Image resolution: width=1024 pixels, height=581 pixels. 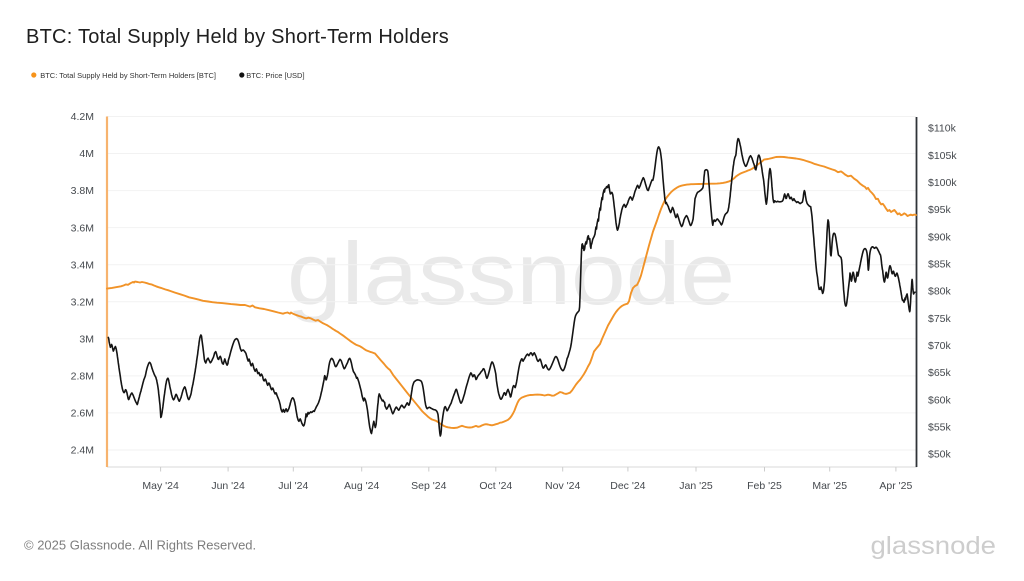 What do you see at coordinates (942, 156) in the screenshot?
I see `svg-text: $105k` at bounding box center [942, 156].